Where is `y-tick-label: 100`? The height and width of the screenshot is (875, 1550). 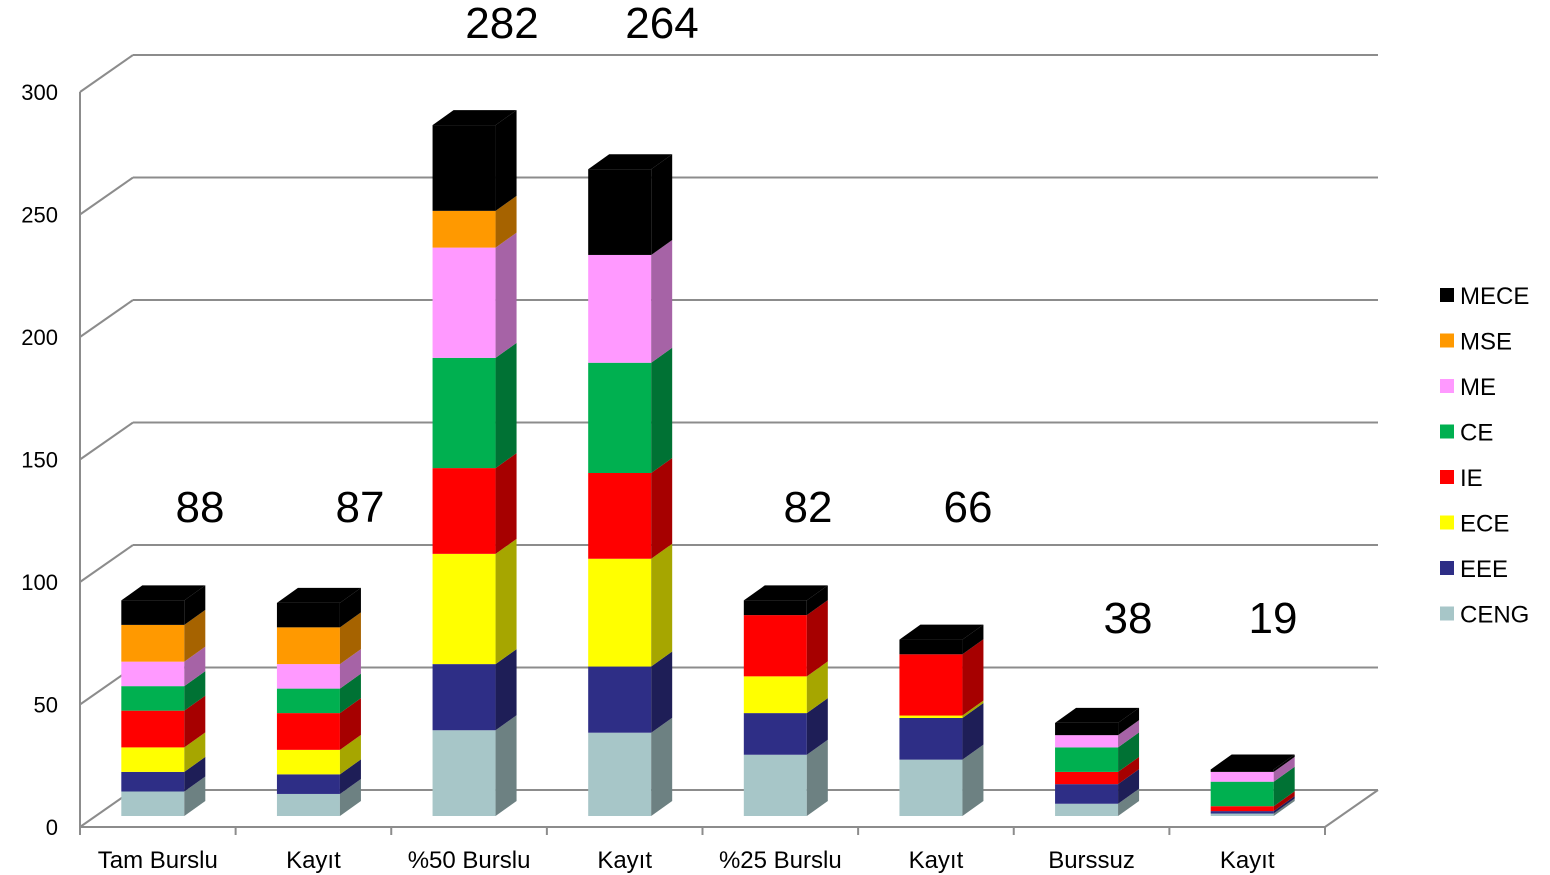
y-tick-label: 100 is located at coordinates (39, 582).